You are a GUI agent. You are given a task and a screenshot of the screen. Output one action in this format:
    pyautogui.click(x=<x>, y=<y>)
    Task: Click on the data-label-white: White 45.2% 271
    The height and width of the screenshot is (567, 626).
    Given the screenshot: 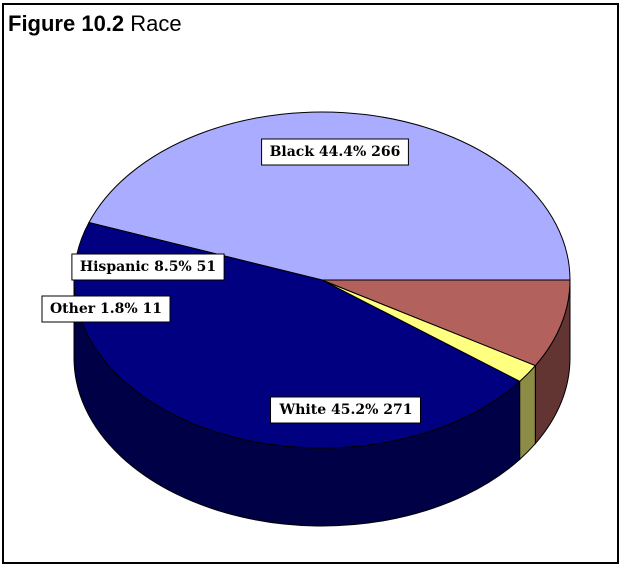 What is the action you would take?
    pyautogui.click(x=345, y=410)
    